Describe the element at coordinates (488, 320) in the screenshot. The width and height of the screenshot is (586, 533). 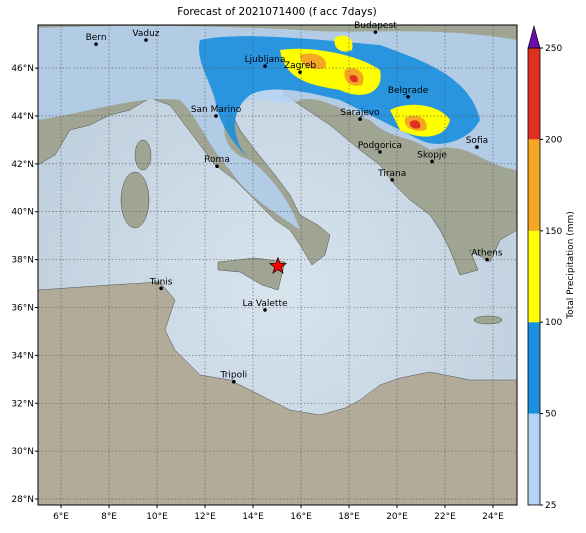
I see `land-crete` at that location.